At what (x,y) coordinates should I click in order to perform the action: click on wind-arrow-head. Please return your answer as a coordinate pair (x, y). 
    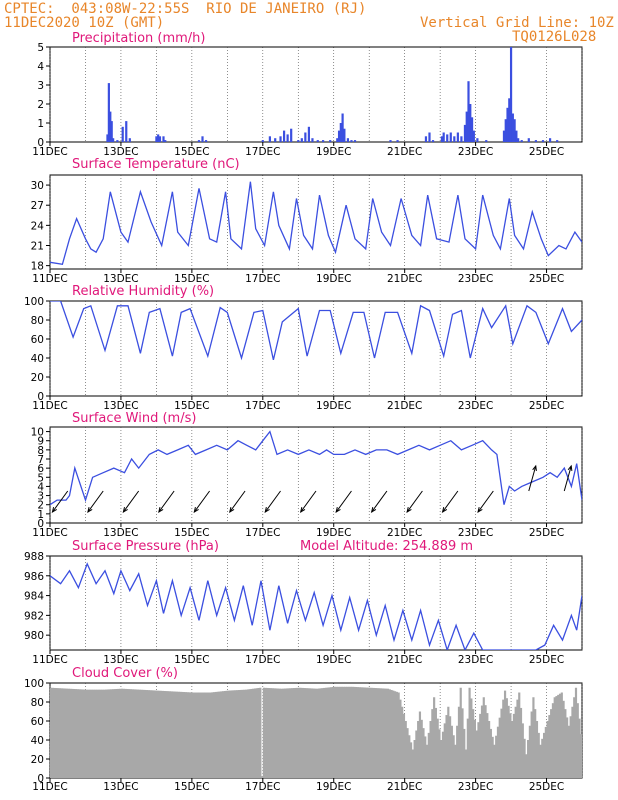
    Looking at the image, I should click on (409, 510).